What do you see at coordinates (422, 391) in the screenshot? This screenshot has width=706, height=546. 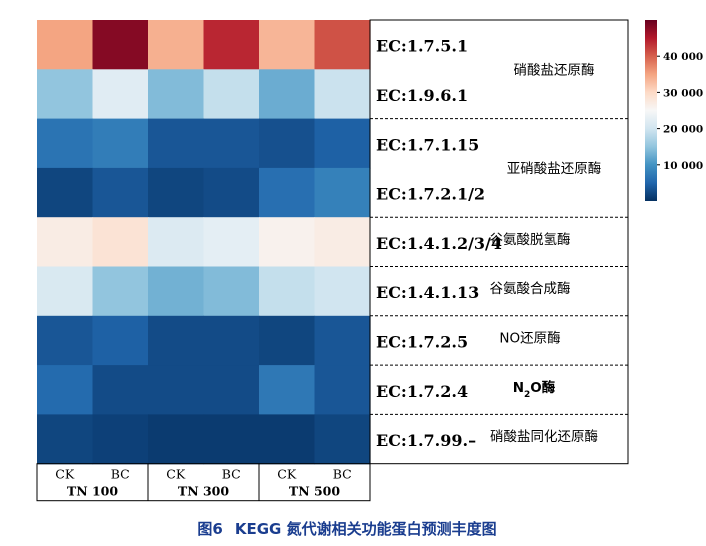 I see `row-label: EC:1.7.2.4` at bounding box center [422, 391].